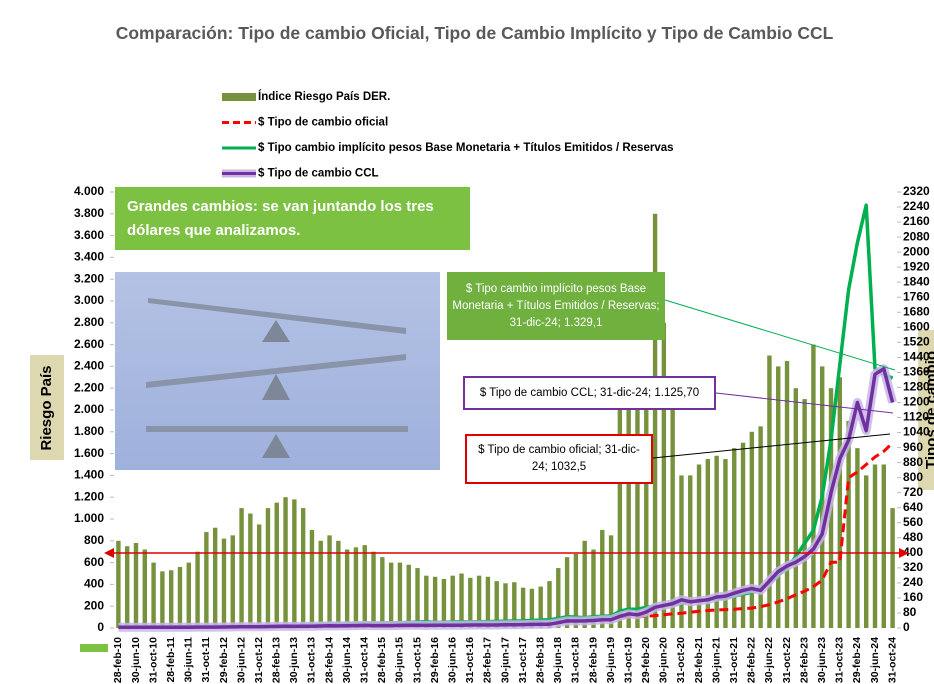 The width and height of the screenshot is (934, 684). Describe the element at coordinates (171, 660) in the screenshot. I see `x-tick-label: 28-feb-11` at that location.